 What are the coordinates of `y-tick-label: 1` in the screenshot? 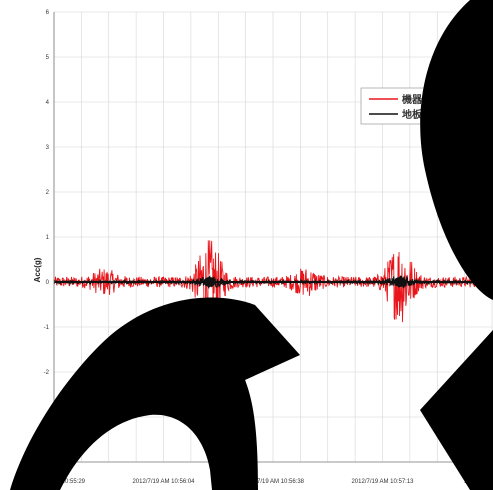 It's located at (48, 238).